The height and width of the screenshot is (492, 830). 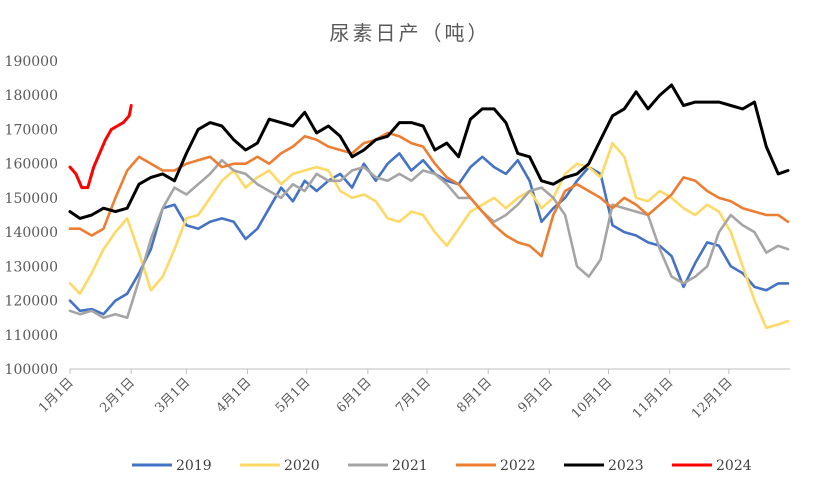 I want to click on legend-label-2022: 2022, so click(x=518, y=466).